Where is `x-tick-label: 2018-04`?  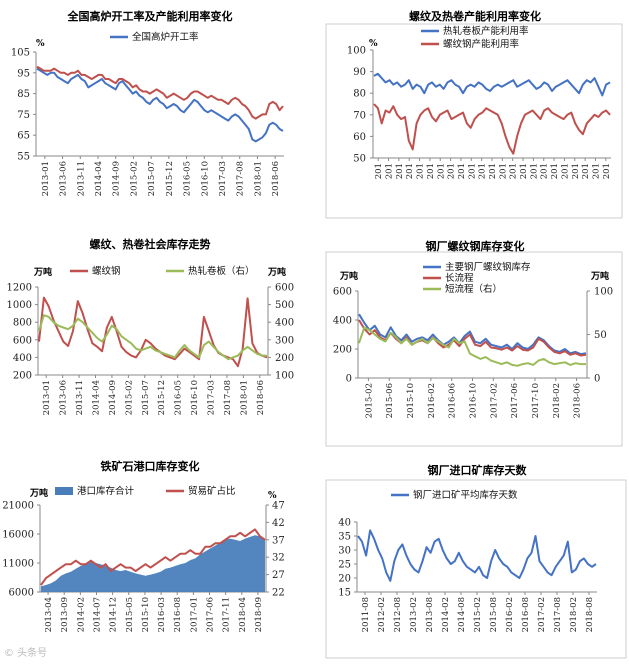
x-tick-label: 2018-04 is located at coordinates (243, 614).